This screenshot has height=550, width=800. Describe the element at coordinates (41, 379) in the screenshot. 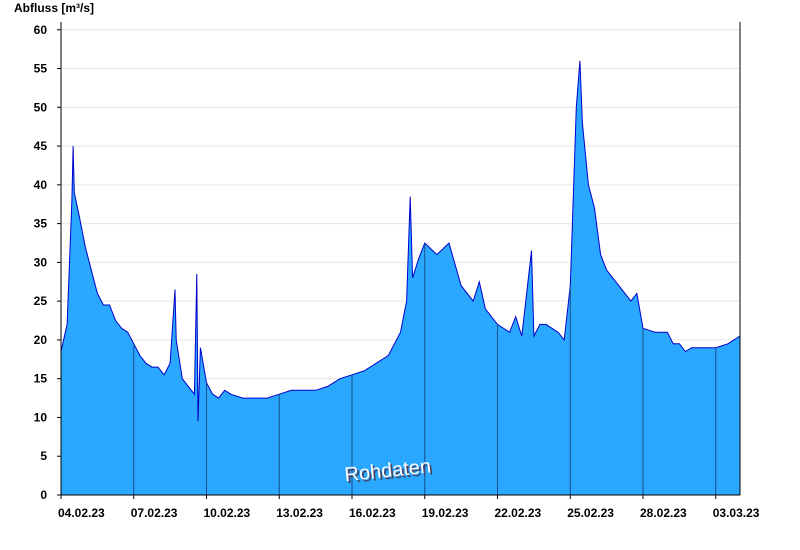

I see `y-tick-label: 15` at that location.